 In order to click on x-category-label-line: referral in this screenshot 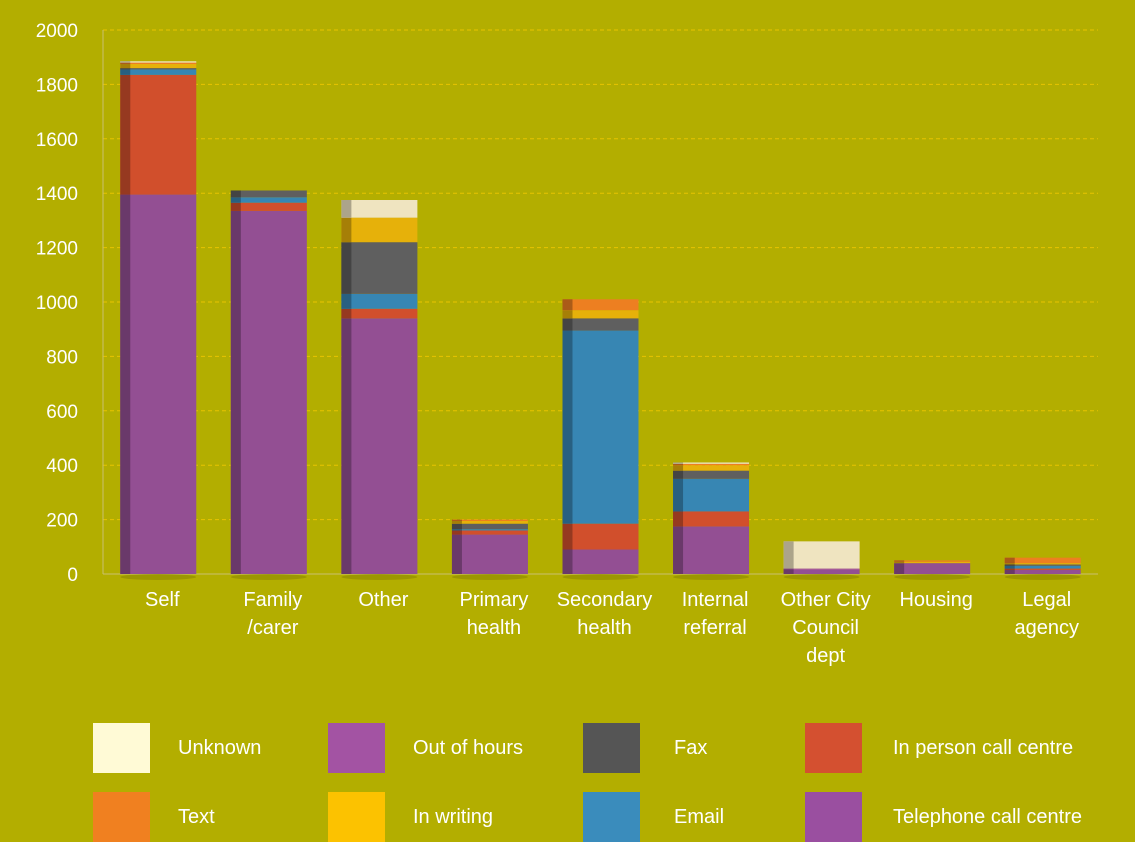, I will do `click(714, 628)`.